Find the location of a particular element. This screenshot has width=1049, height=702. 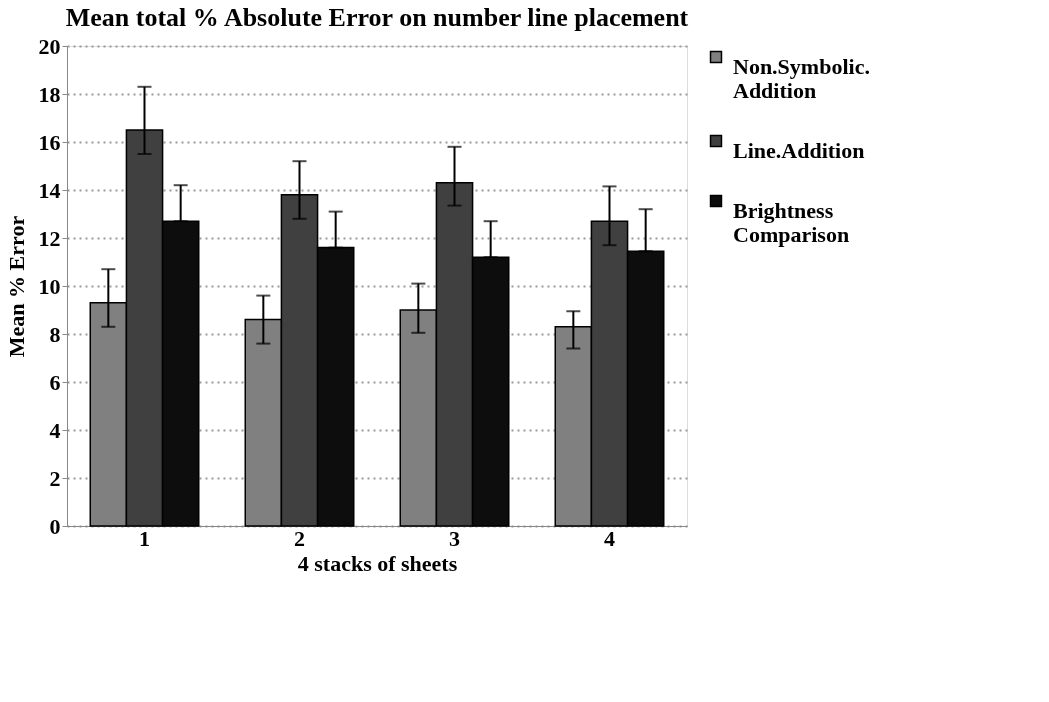

chart-title: Mean total % Absolute Error on number line placement is located at coordinates (377, 17).